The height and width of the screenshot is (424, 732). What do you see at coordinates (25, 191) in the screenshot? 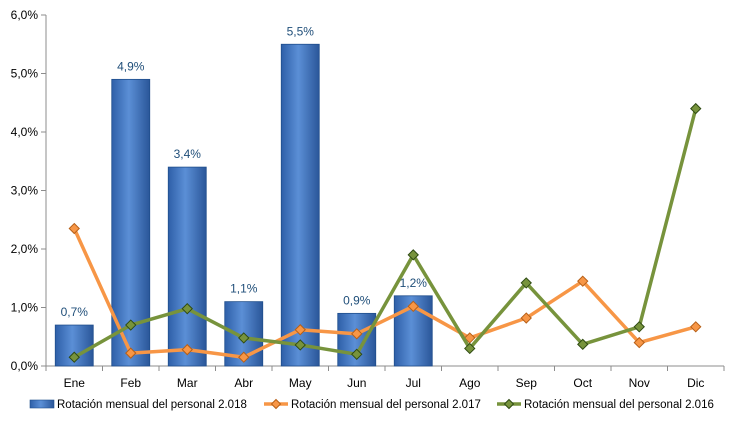
I see `y-tick-label: 3,0%` at bounding box center [25, 191].